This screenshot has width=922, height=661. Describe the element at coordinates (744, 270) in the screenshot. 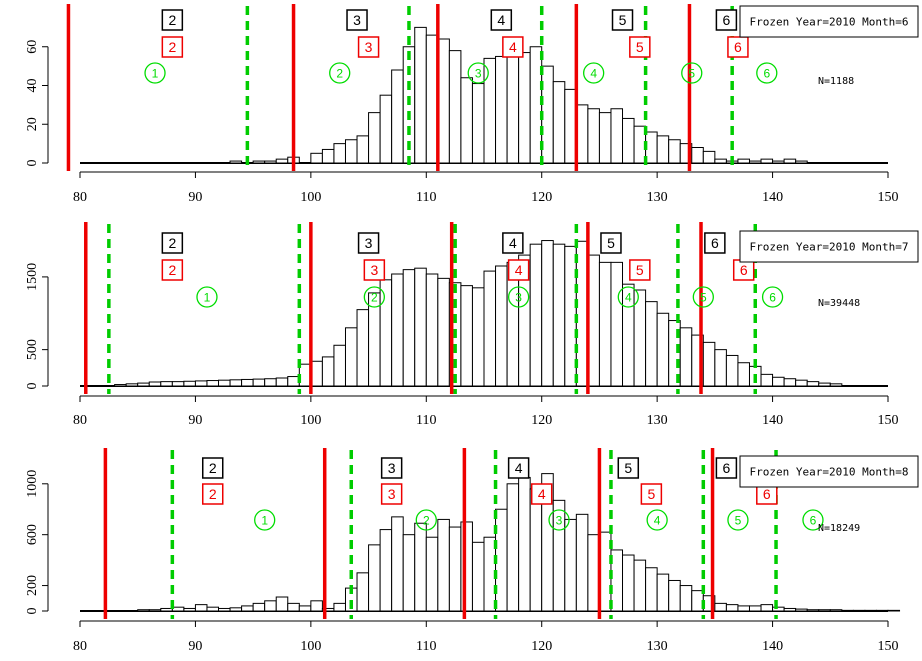

I see `red-box-text: 6` at that location.